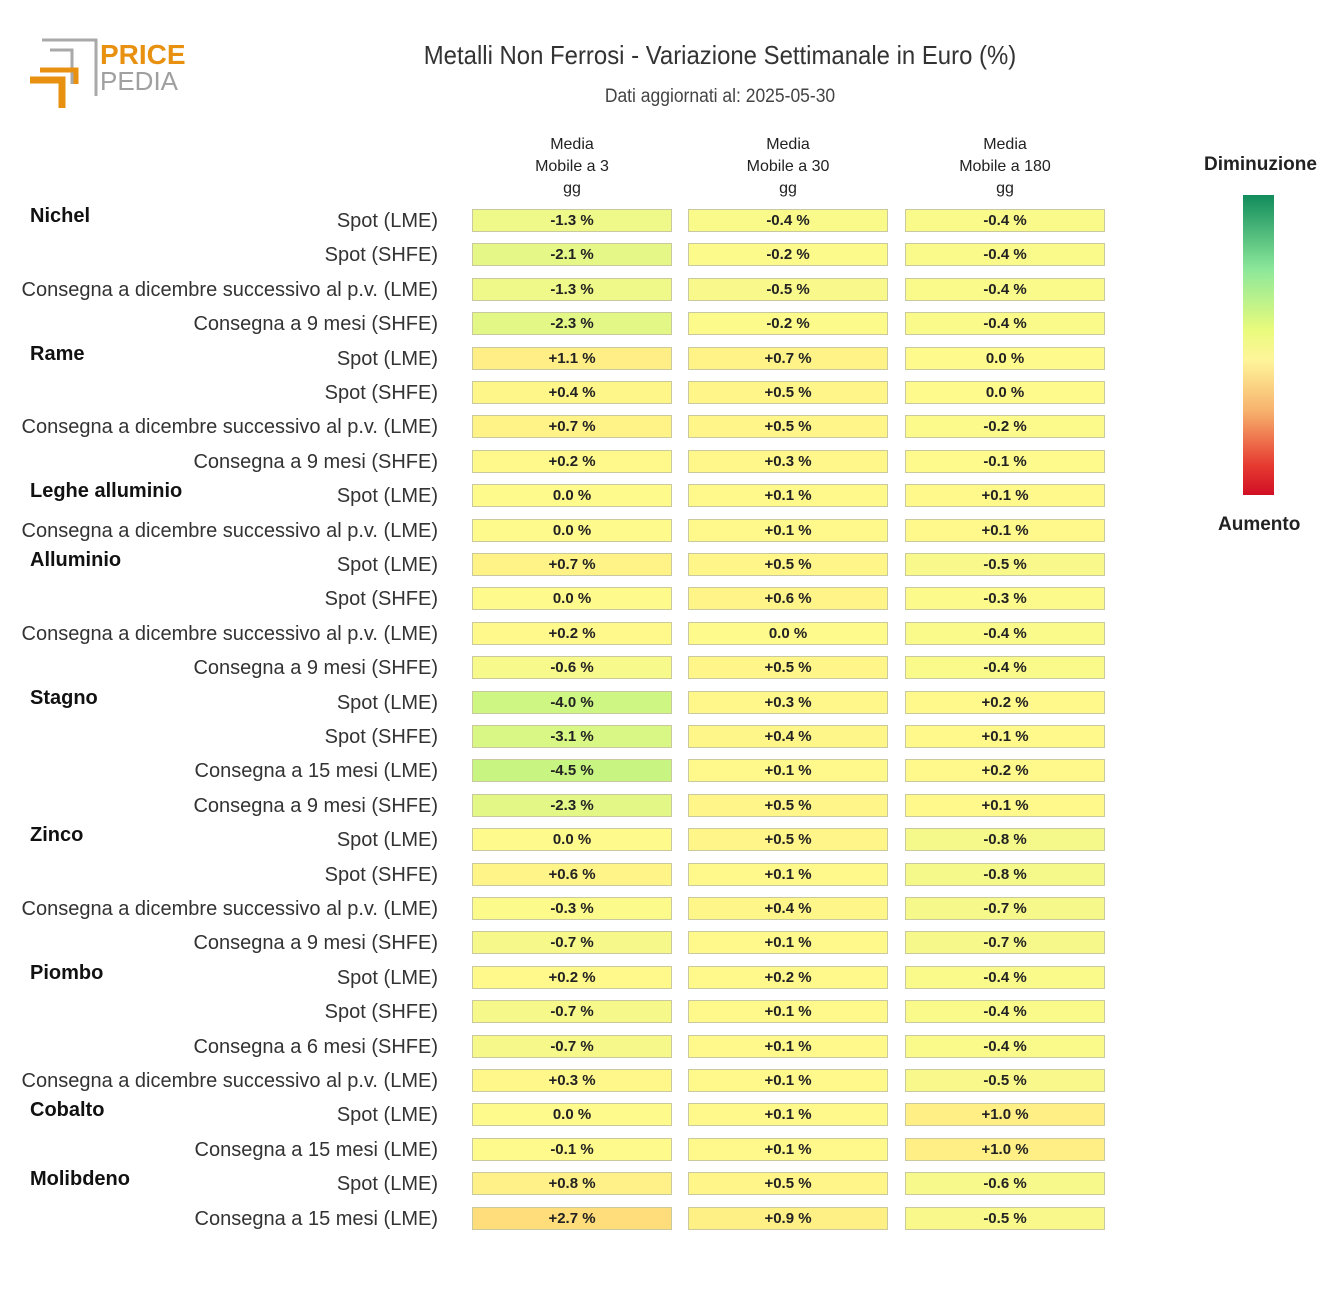 This screenshot has width=1320, height=1305. What do you see at coordinates (572, 358) in the screenshot?
I see `heatmap-cell: +1.1 %` at bounding box center [572, 358].